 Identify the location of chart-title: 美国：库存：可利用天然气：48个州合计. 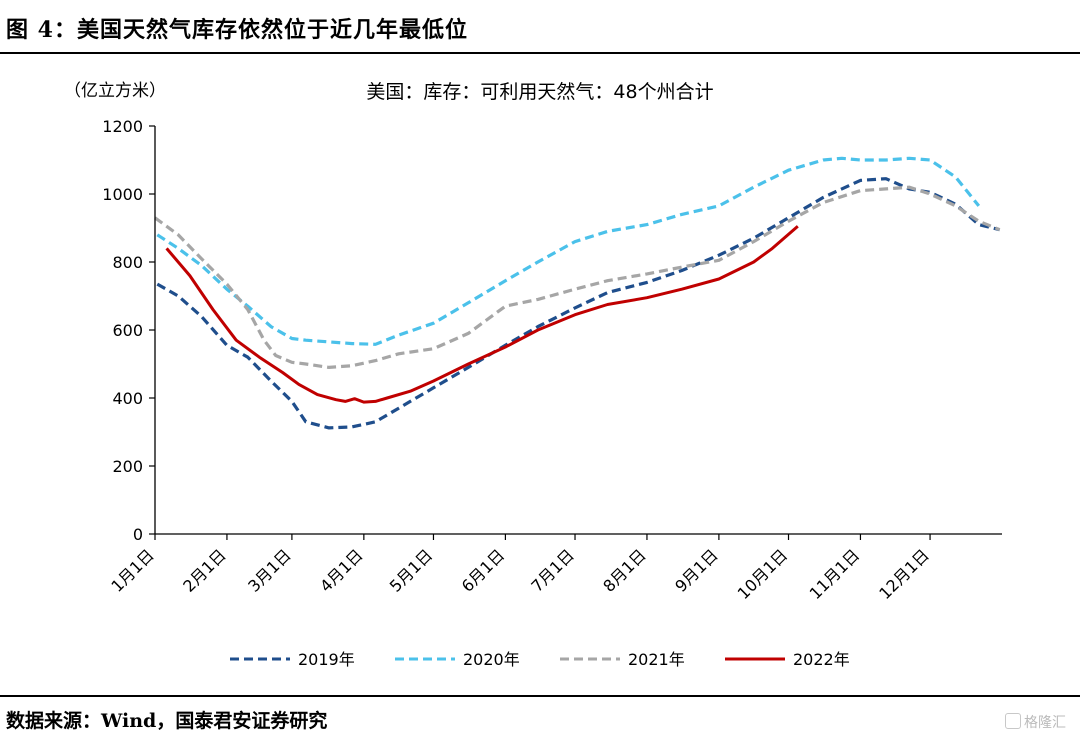
(539, 92).